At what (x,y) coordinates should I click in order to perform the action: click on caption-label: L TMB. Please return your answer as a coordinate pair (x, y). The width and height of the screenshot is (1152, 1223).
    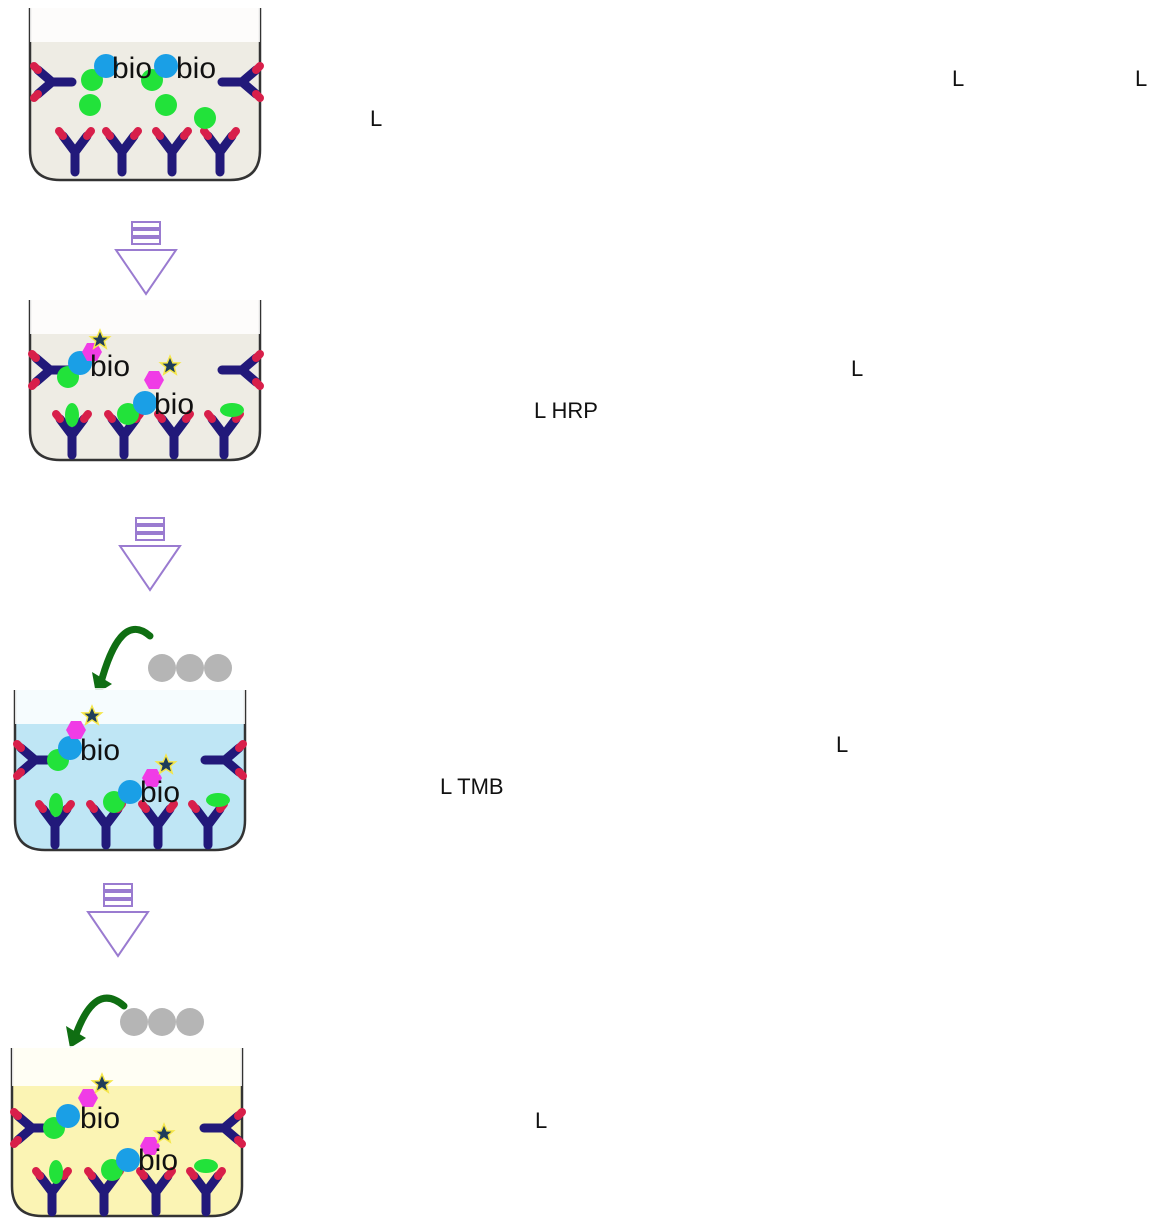
    Looking at the image, I should click on (472, 786).